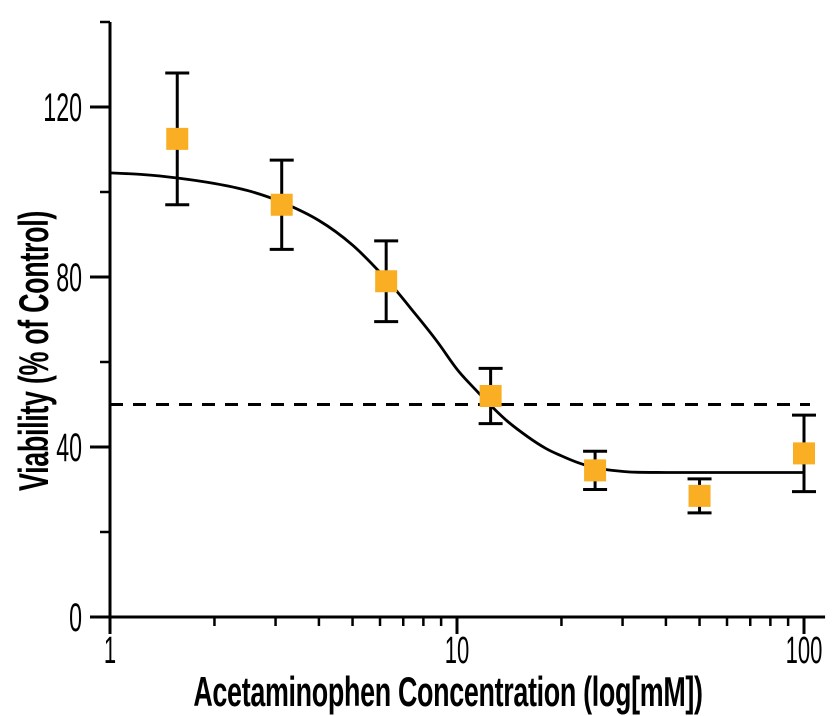 This screenshot has width=836, height=716. Describe the element at coordinates (69, 446) in the screenshot. I see `y-tick-label: 40` at that location.